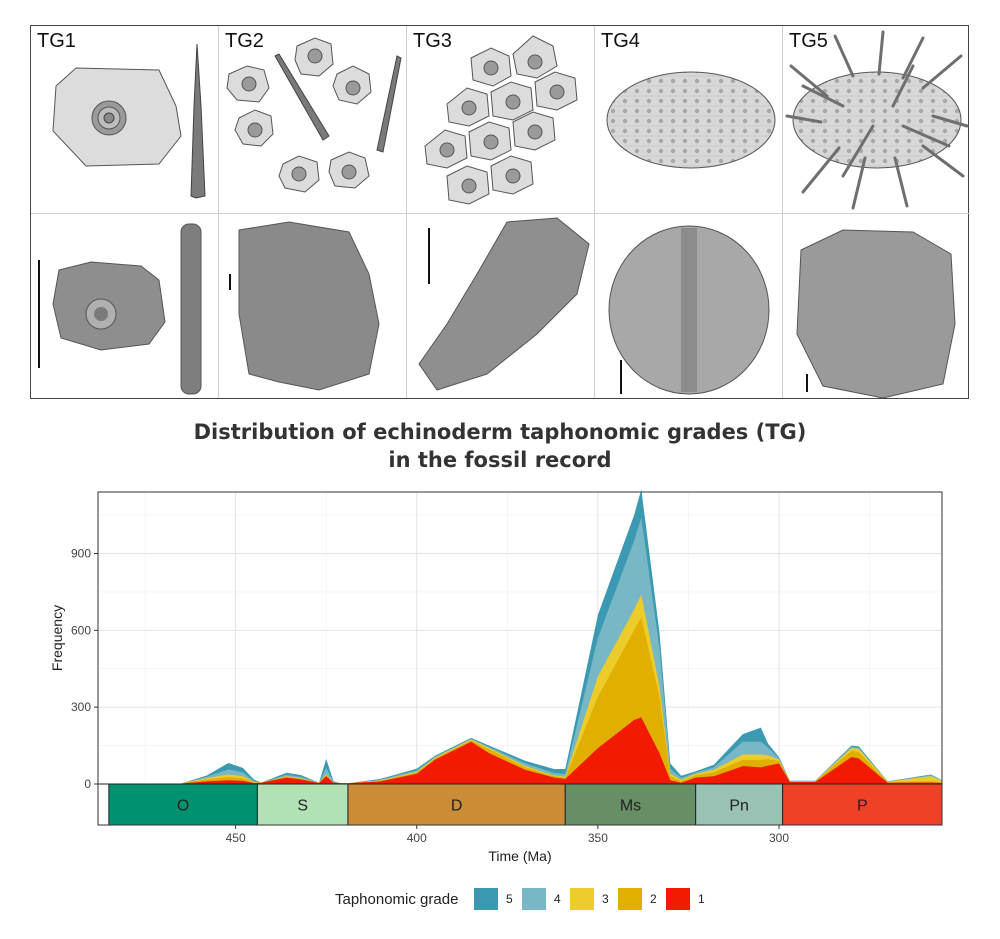  Describe the element at coordinates (129, 121) in the screenshot. I see `tg1-plate-and-spine-drawing` at that location.